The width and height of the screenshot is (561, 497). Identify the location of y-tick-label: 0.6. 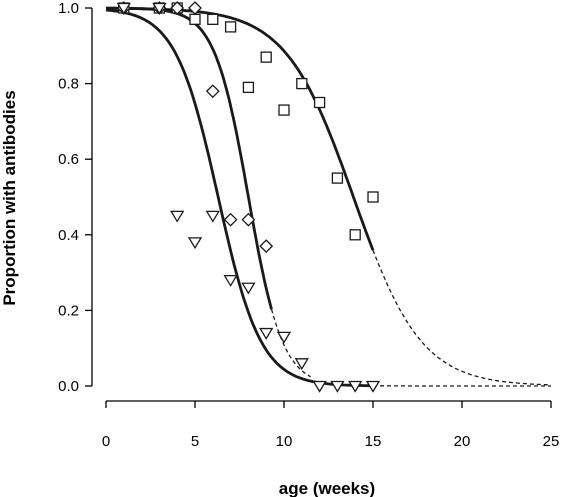
(68, 159).